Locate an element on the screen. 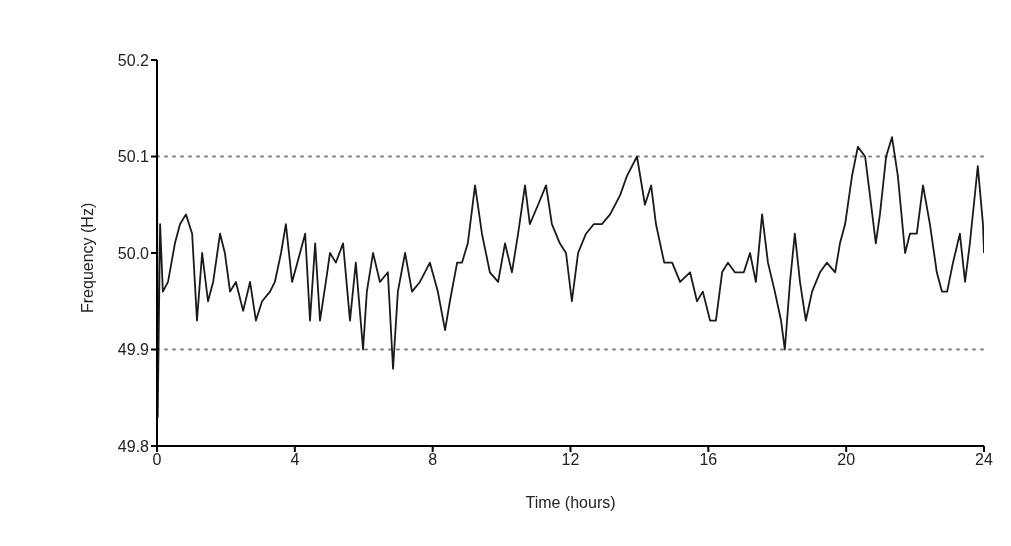  x-tick-label: 16 is located at coordinates (708, 460).